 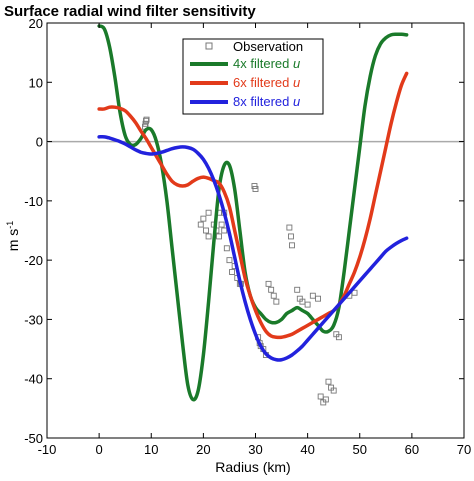 I want to click on x-tick-label: 70, so click(x=464, y=449).